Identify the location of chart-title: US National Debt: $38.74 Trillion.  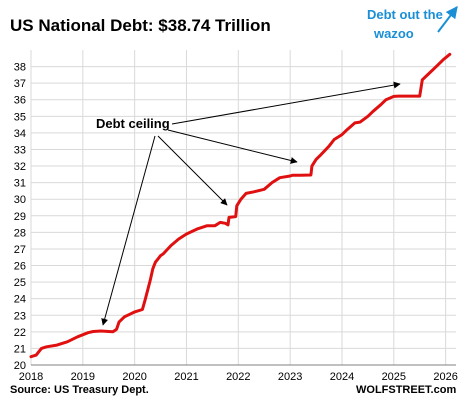
(140, 25).